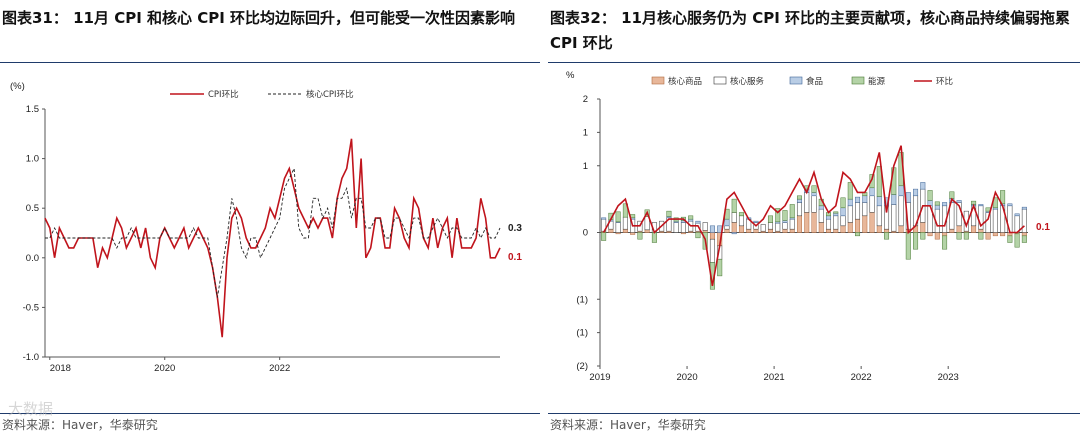 The height and width of the screenshot is (436, 1080). I want to click on right-source-note: 资料来源：Haver，华泰研究, so click(628, 425).